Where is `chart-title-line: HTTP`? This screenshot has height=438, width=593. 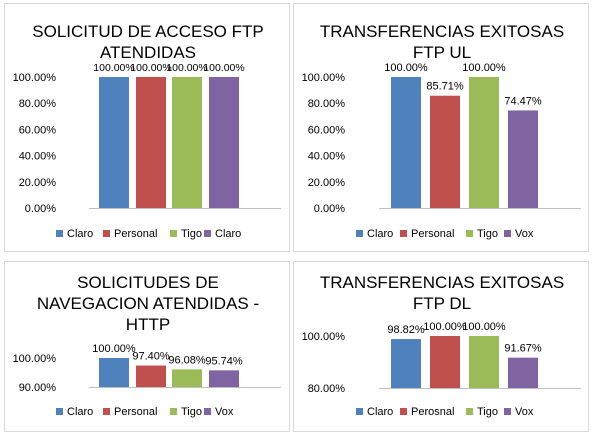
chart-title-line: HTTP is located at coordinates (148, 324).